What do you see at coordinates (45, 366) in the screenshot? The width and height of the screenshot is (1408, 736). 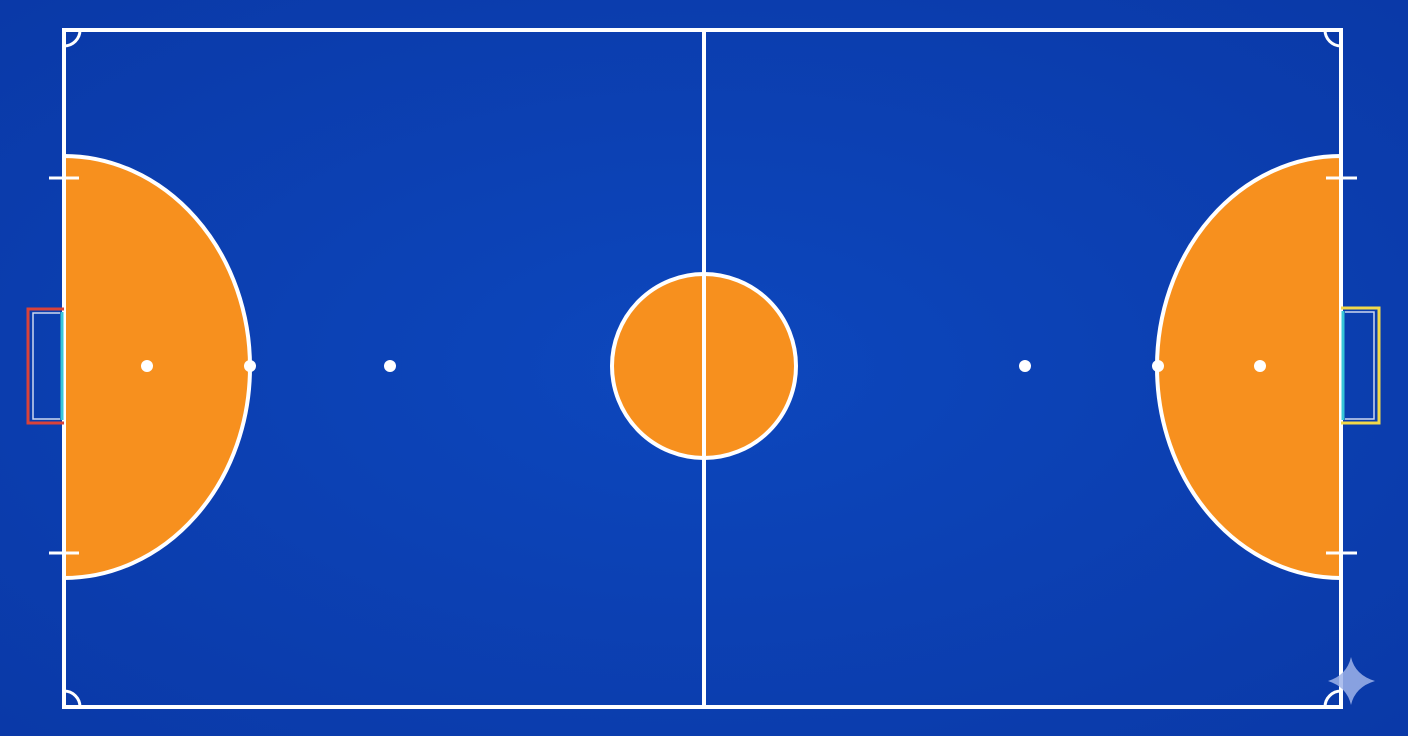 I see `left-goal` at bounding box center [45, 366].